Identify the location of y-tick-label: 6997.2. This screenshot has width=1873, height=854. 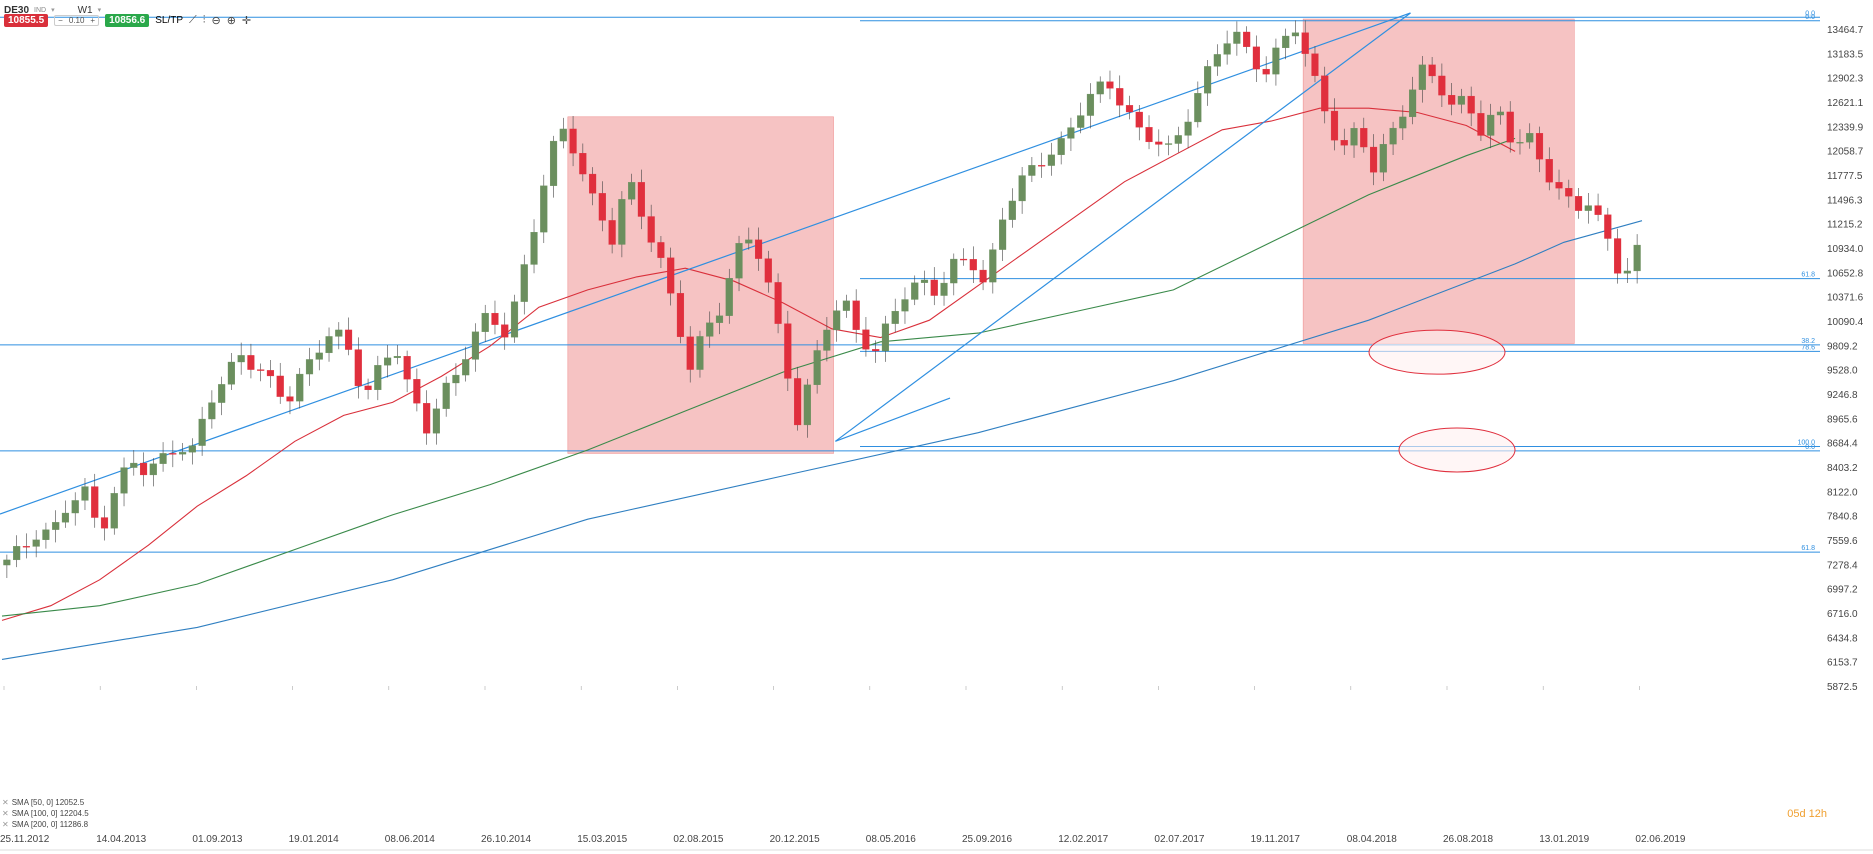
(1842, 590).